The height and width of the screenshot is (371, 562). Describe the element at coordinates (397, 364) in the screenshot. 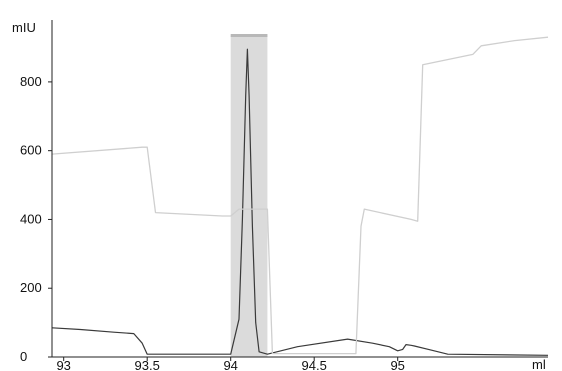

I see `x-tick-label: 95` at that location.